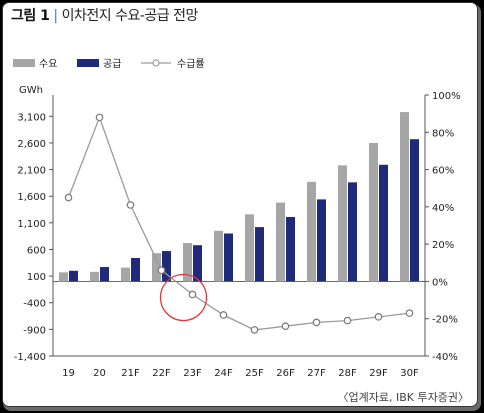 Image resolution: width=484 pixels, height=413 pixels. Describe the element at coordinates (99, 373) in the screenshot. I see `x-tick-label: 20` at that location.